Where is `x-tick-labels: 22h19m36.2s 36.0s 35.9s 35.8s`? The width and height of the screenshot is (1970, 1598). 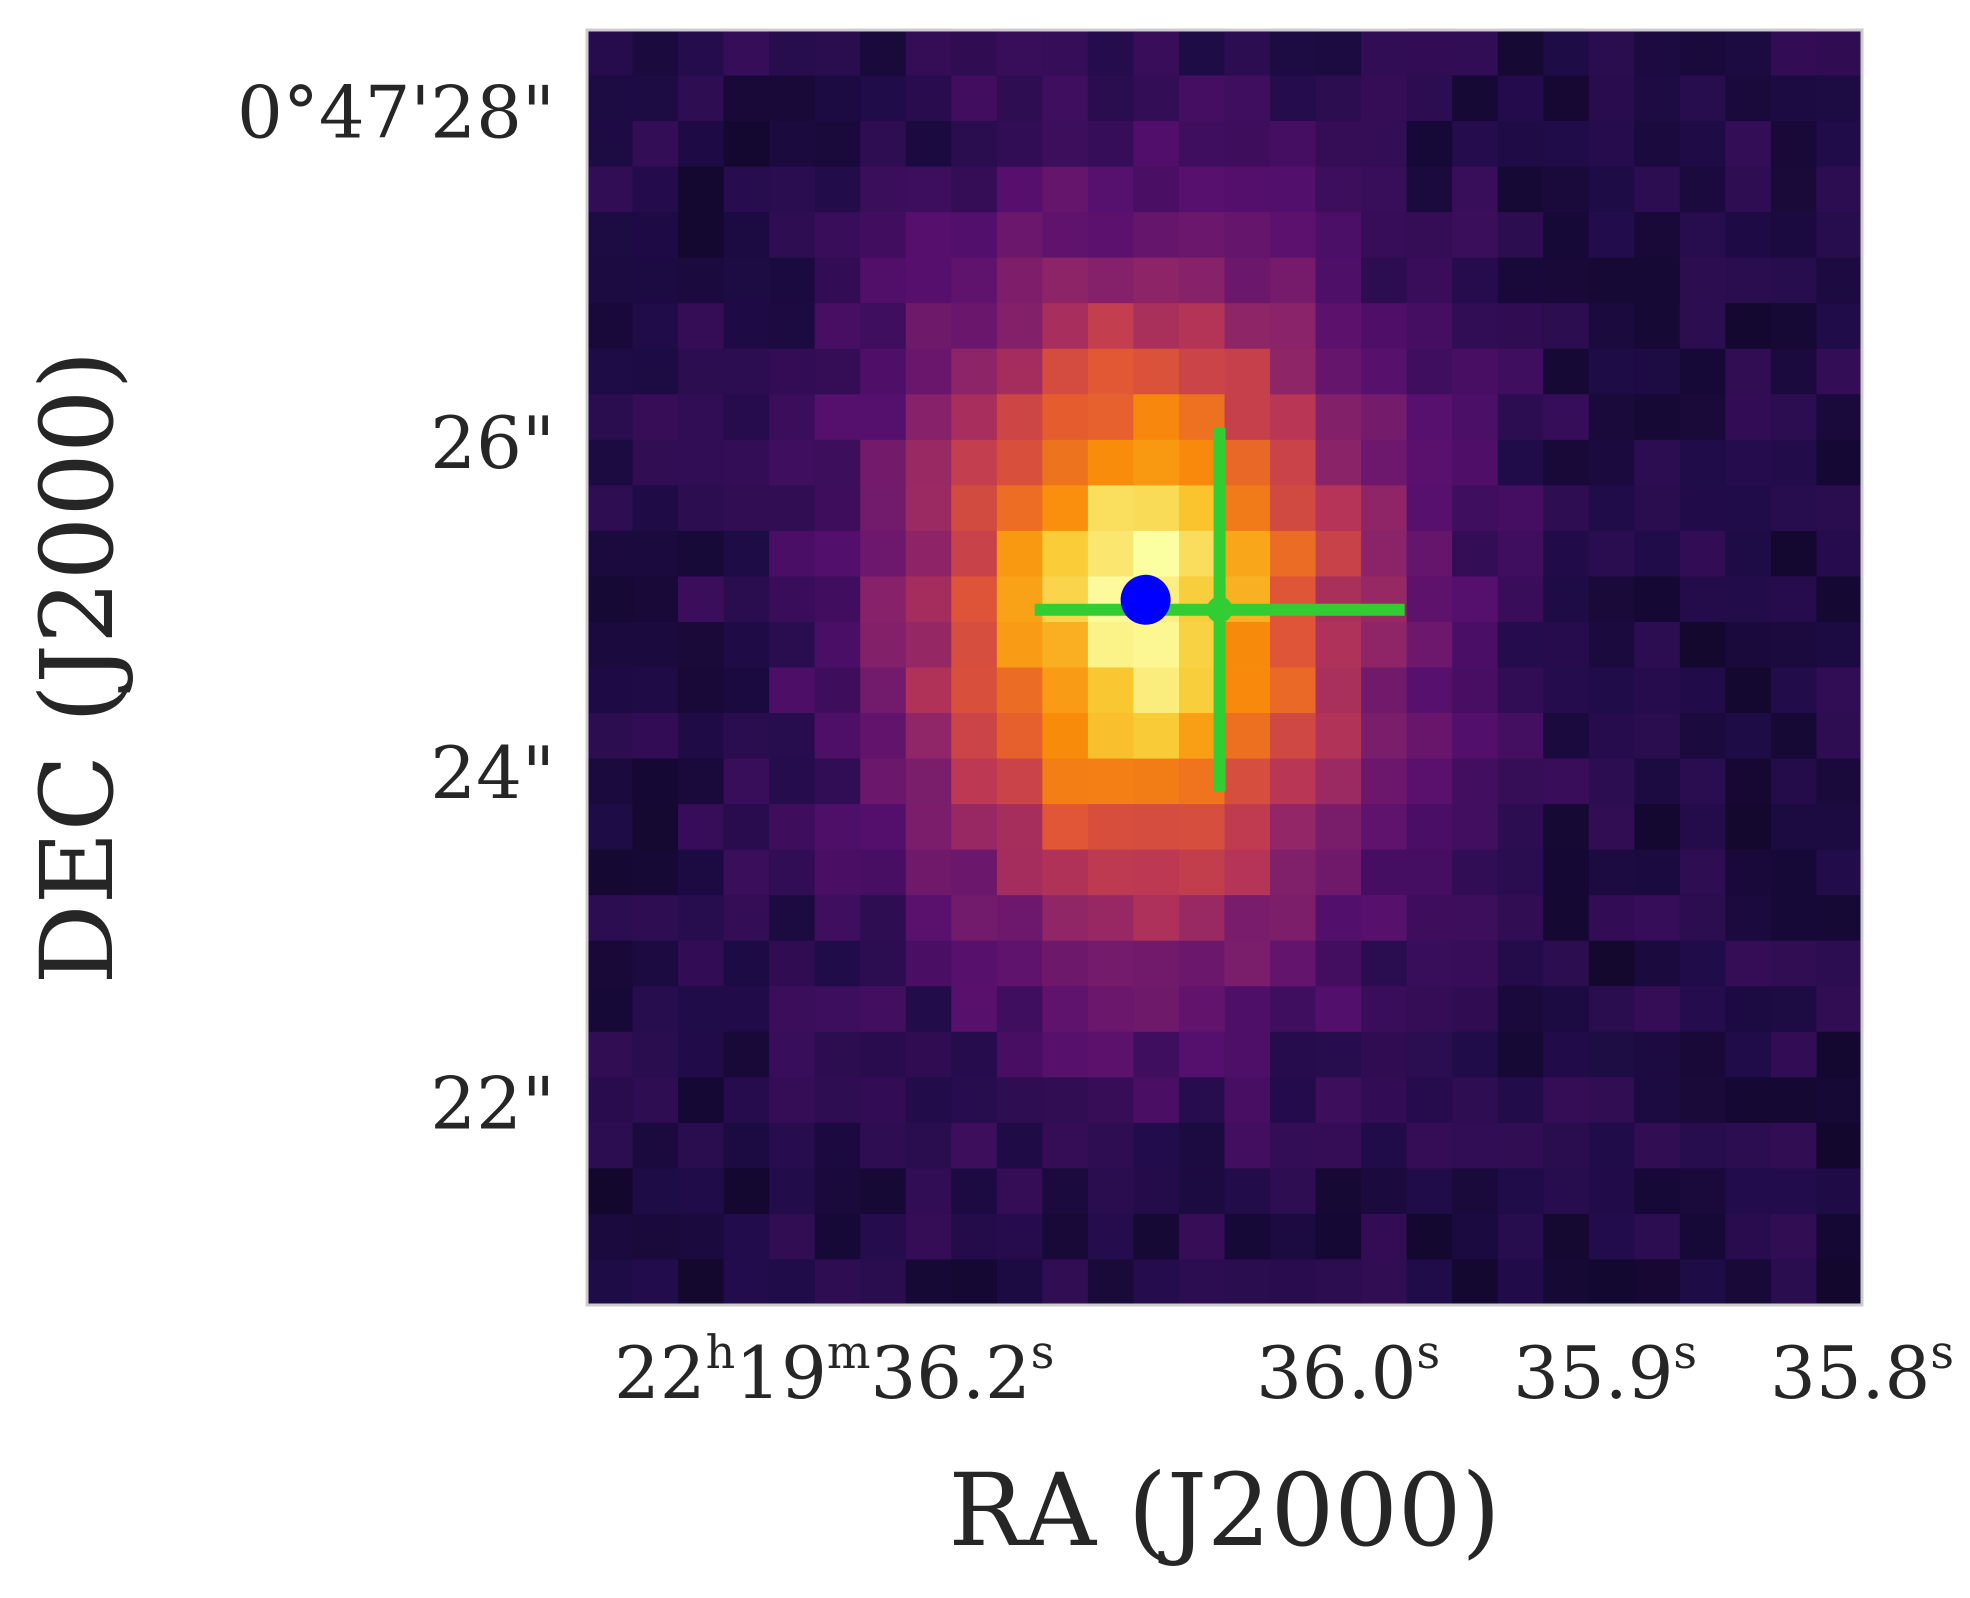 x-tick-labels: 22h19m36.2s 36.0s 35.9s 35.8s is located at coordinates (1284, 1370).